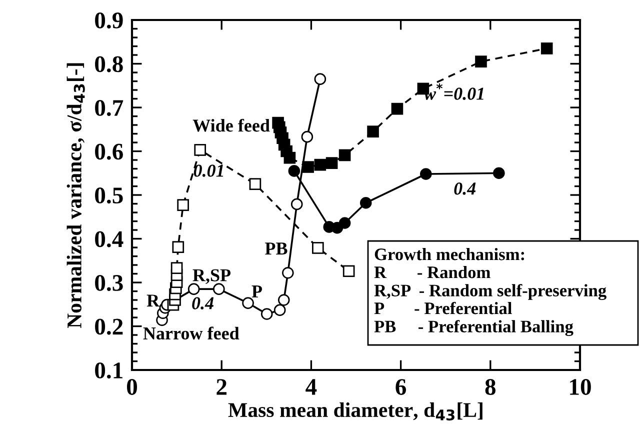 This screenshot has width=641, height=440. Describe the element at coordinates (109, 64) in the screenshot. I see `y-tick-label: 0.8` at that location.